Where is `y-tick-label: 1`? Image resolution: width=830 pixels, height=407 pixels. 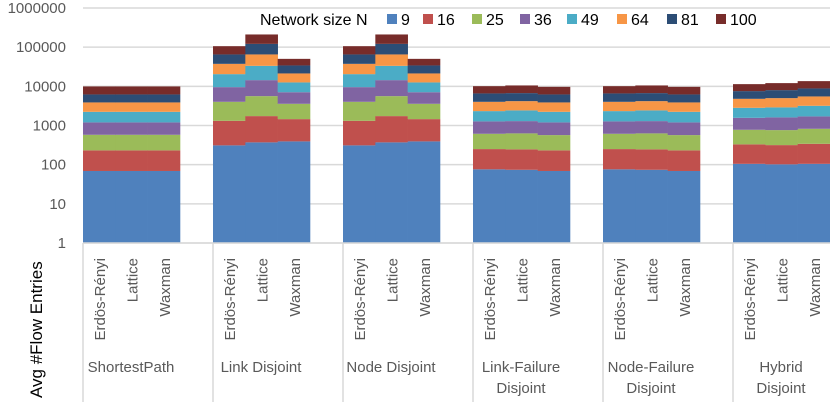 y-tick-label: 1 is located at coordinates (62, 243).